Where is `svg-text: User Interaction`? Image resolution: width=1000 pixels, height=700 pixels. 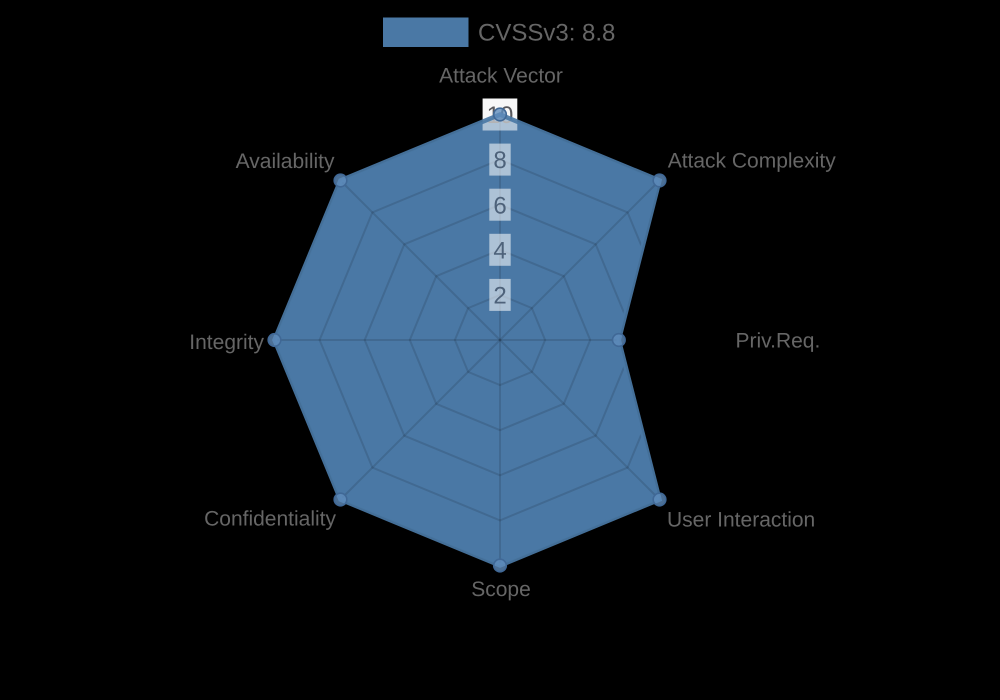 svg-text: User Interaction is located at coordinates (741, 520).